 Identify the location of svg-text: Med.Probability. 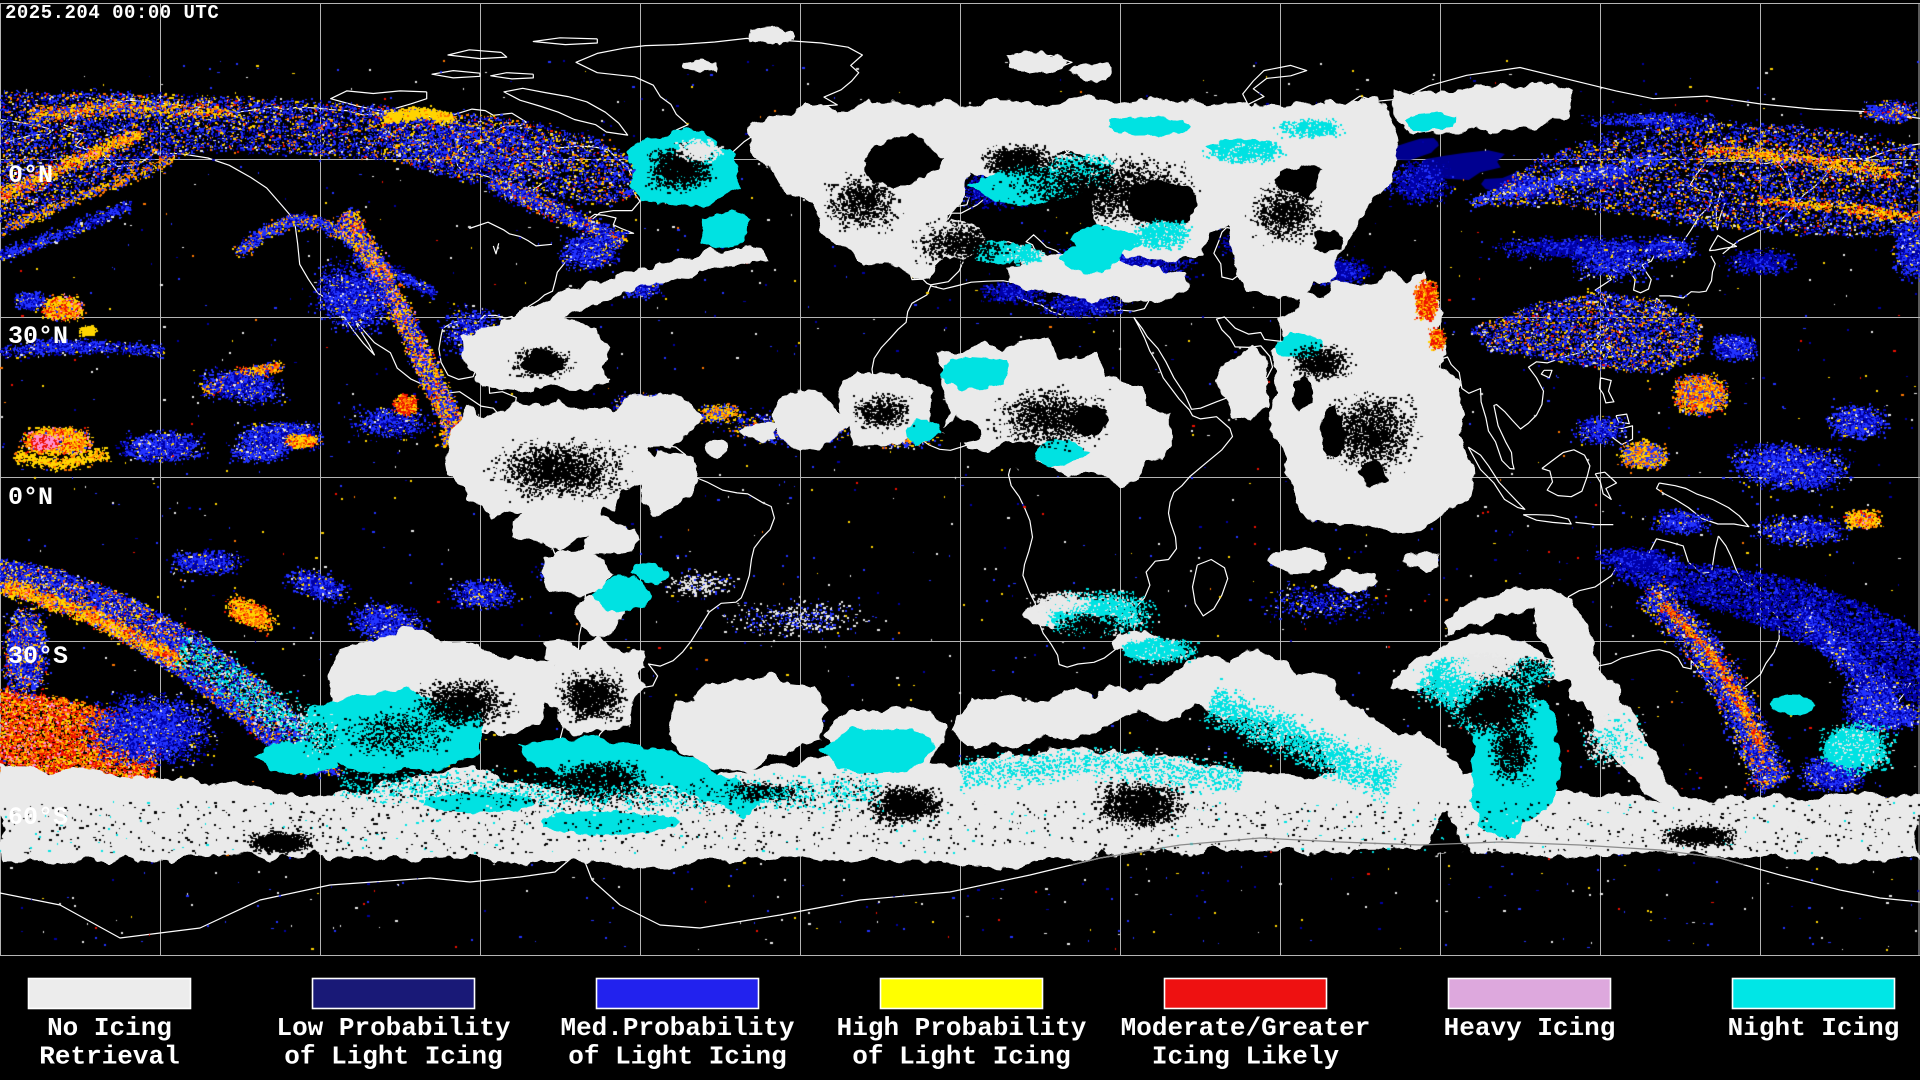
(677, 1028).